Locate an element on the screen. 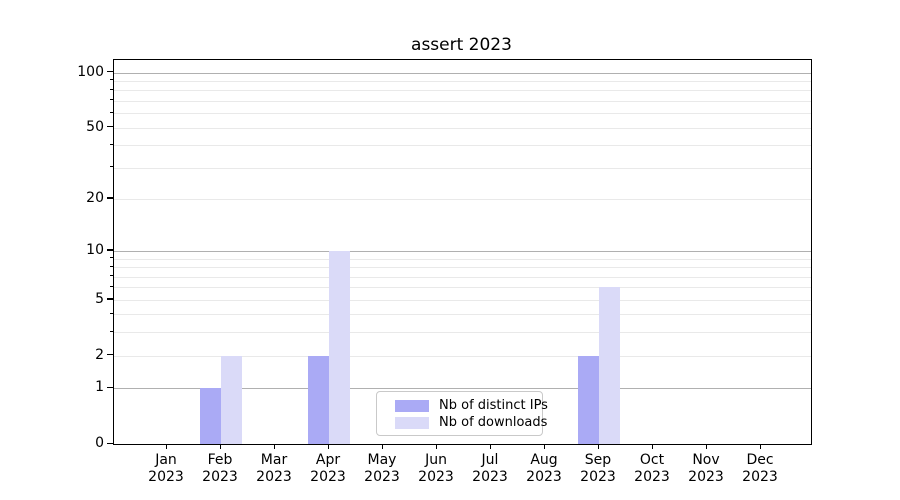 The width and height of the screenshot is (900, 500). y-tick-label: 50 is located at coordinates (95, 126).